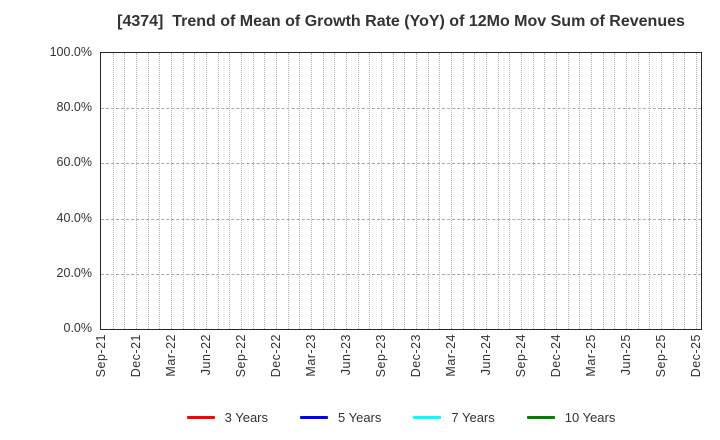 This screenshot has height=440, width=720. What do you see at coordinates (246, 417) in the screenshot?
I see `legend-label: 3 Years` at bounding box center [246, 417].